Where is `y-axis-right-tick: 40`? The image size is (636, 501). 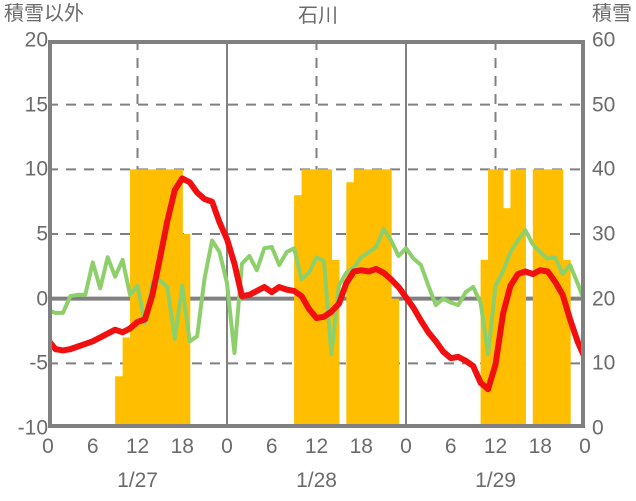 y-axis-right-tick: 40 is located at coordinates (604, 169).